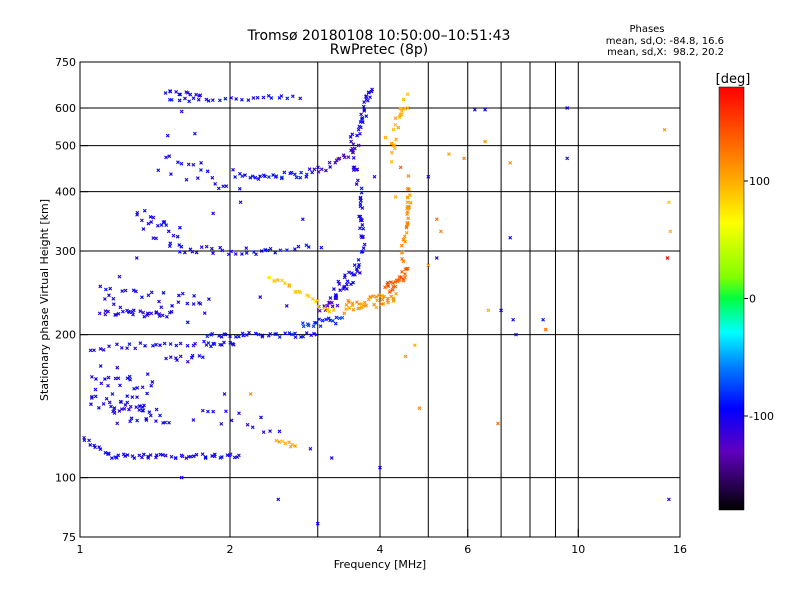 The height and width of the screenshot is (600, 800). I want to click on x-tick-label: 2, so click(230, 549).